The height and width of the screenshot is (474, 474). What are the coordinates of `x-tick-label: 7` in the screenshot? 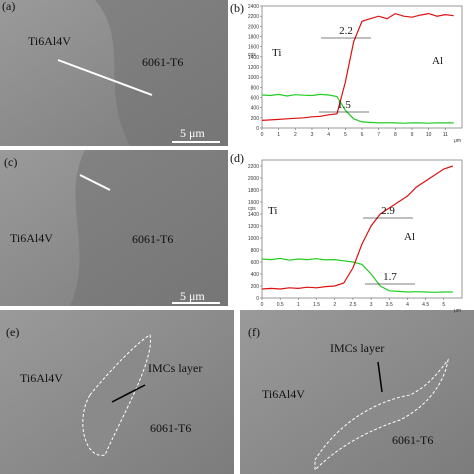 It's located at (378, 135).